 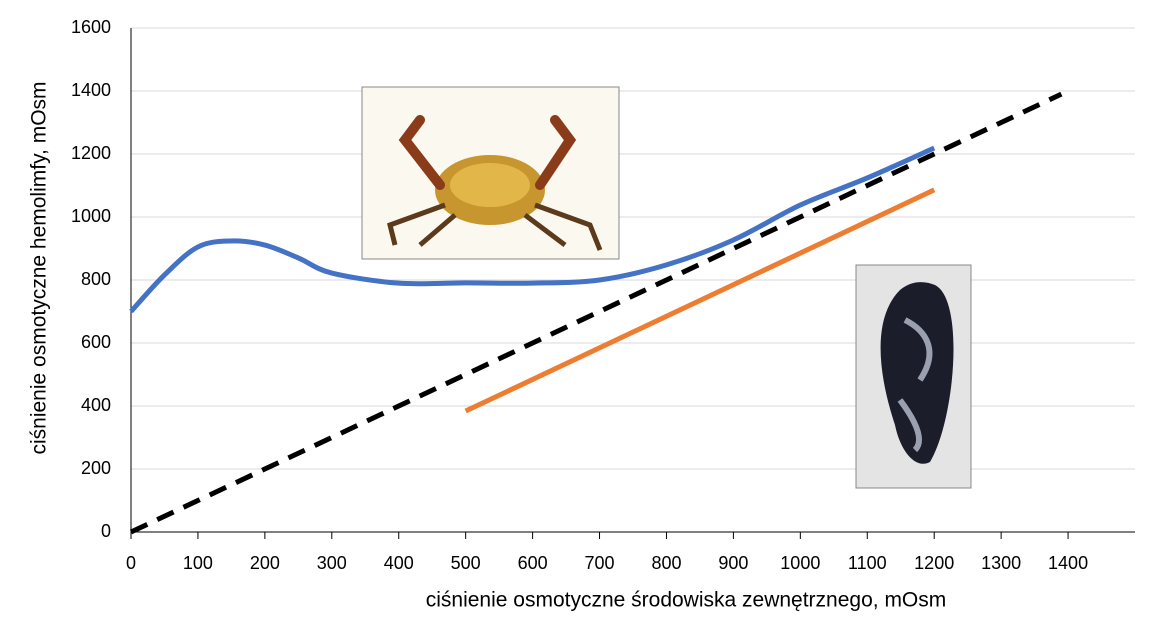 What do you see at coordinates (733, 563) in the screenshot?
I see `x-tick-label: 900` at bounding box center [733, 563].